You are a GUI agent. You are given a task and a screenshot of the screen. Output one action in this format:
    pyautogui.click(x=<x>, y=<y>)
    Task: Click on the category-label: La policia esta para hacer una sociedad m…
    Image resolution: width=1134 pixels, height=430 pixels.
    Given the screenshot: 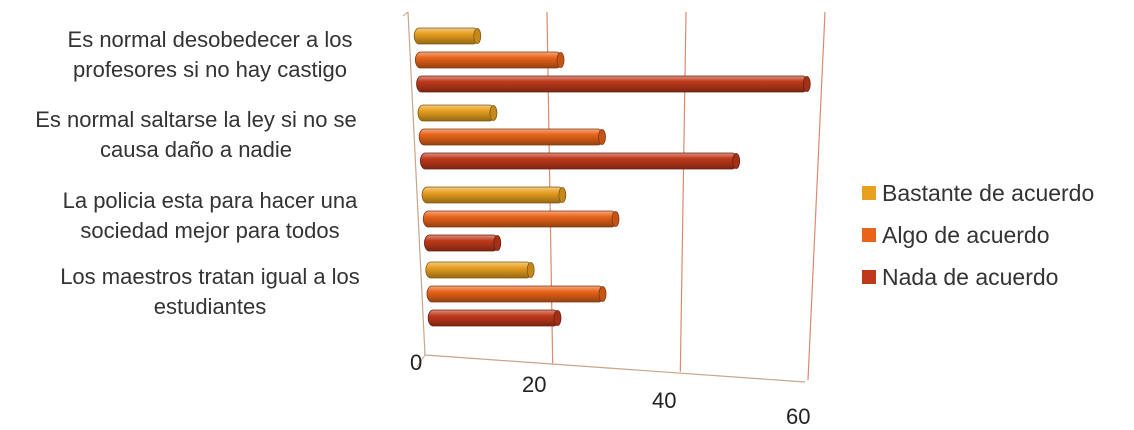 What is the action you would take?
    pyautogui.click(x=210, y=216)
    